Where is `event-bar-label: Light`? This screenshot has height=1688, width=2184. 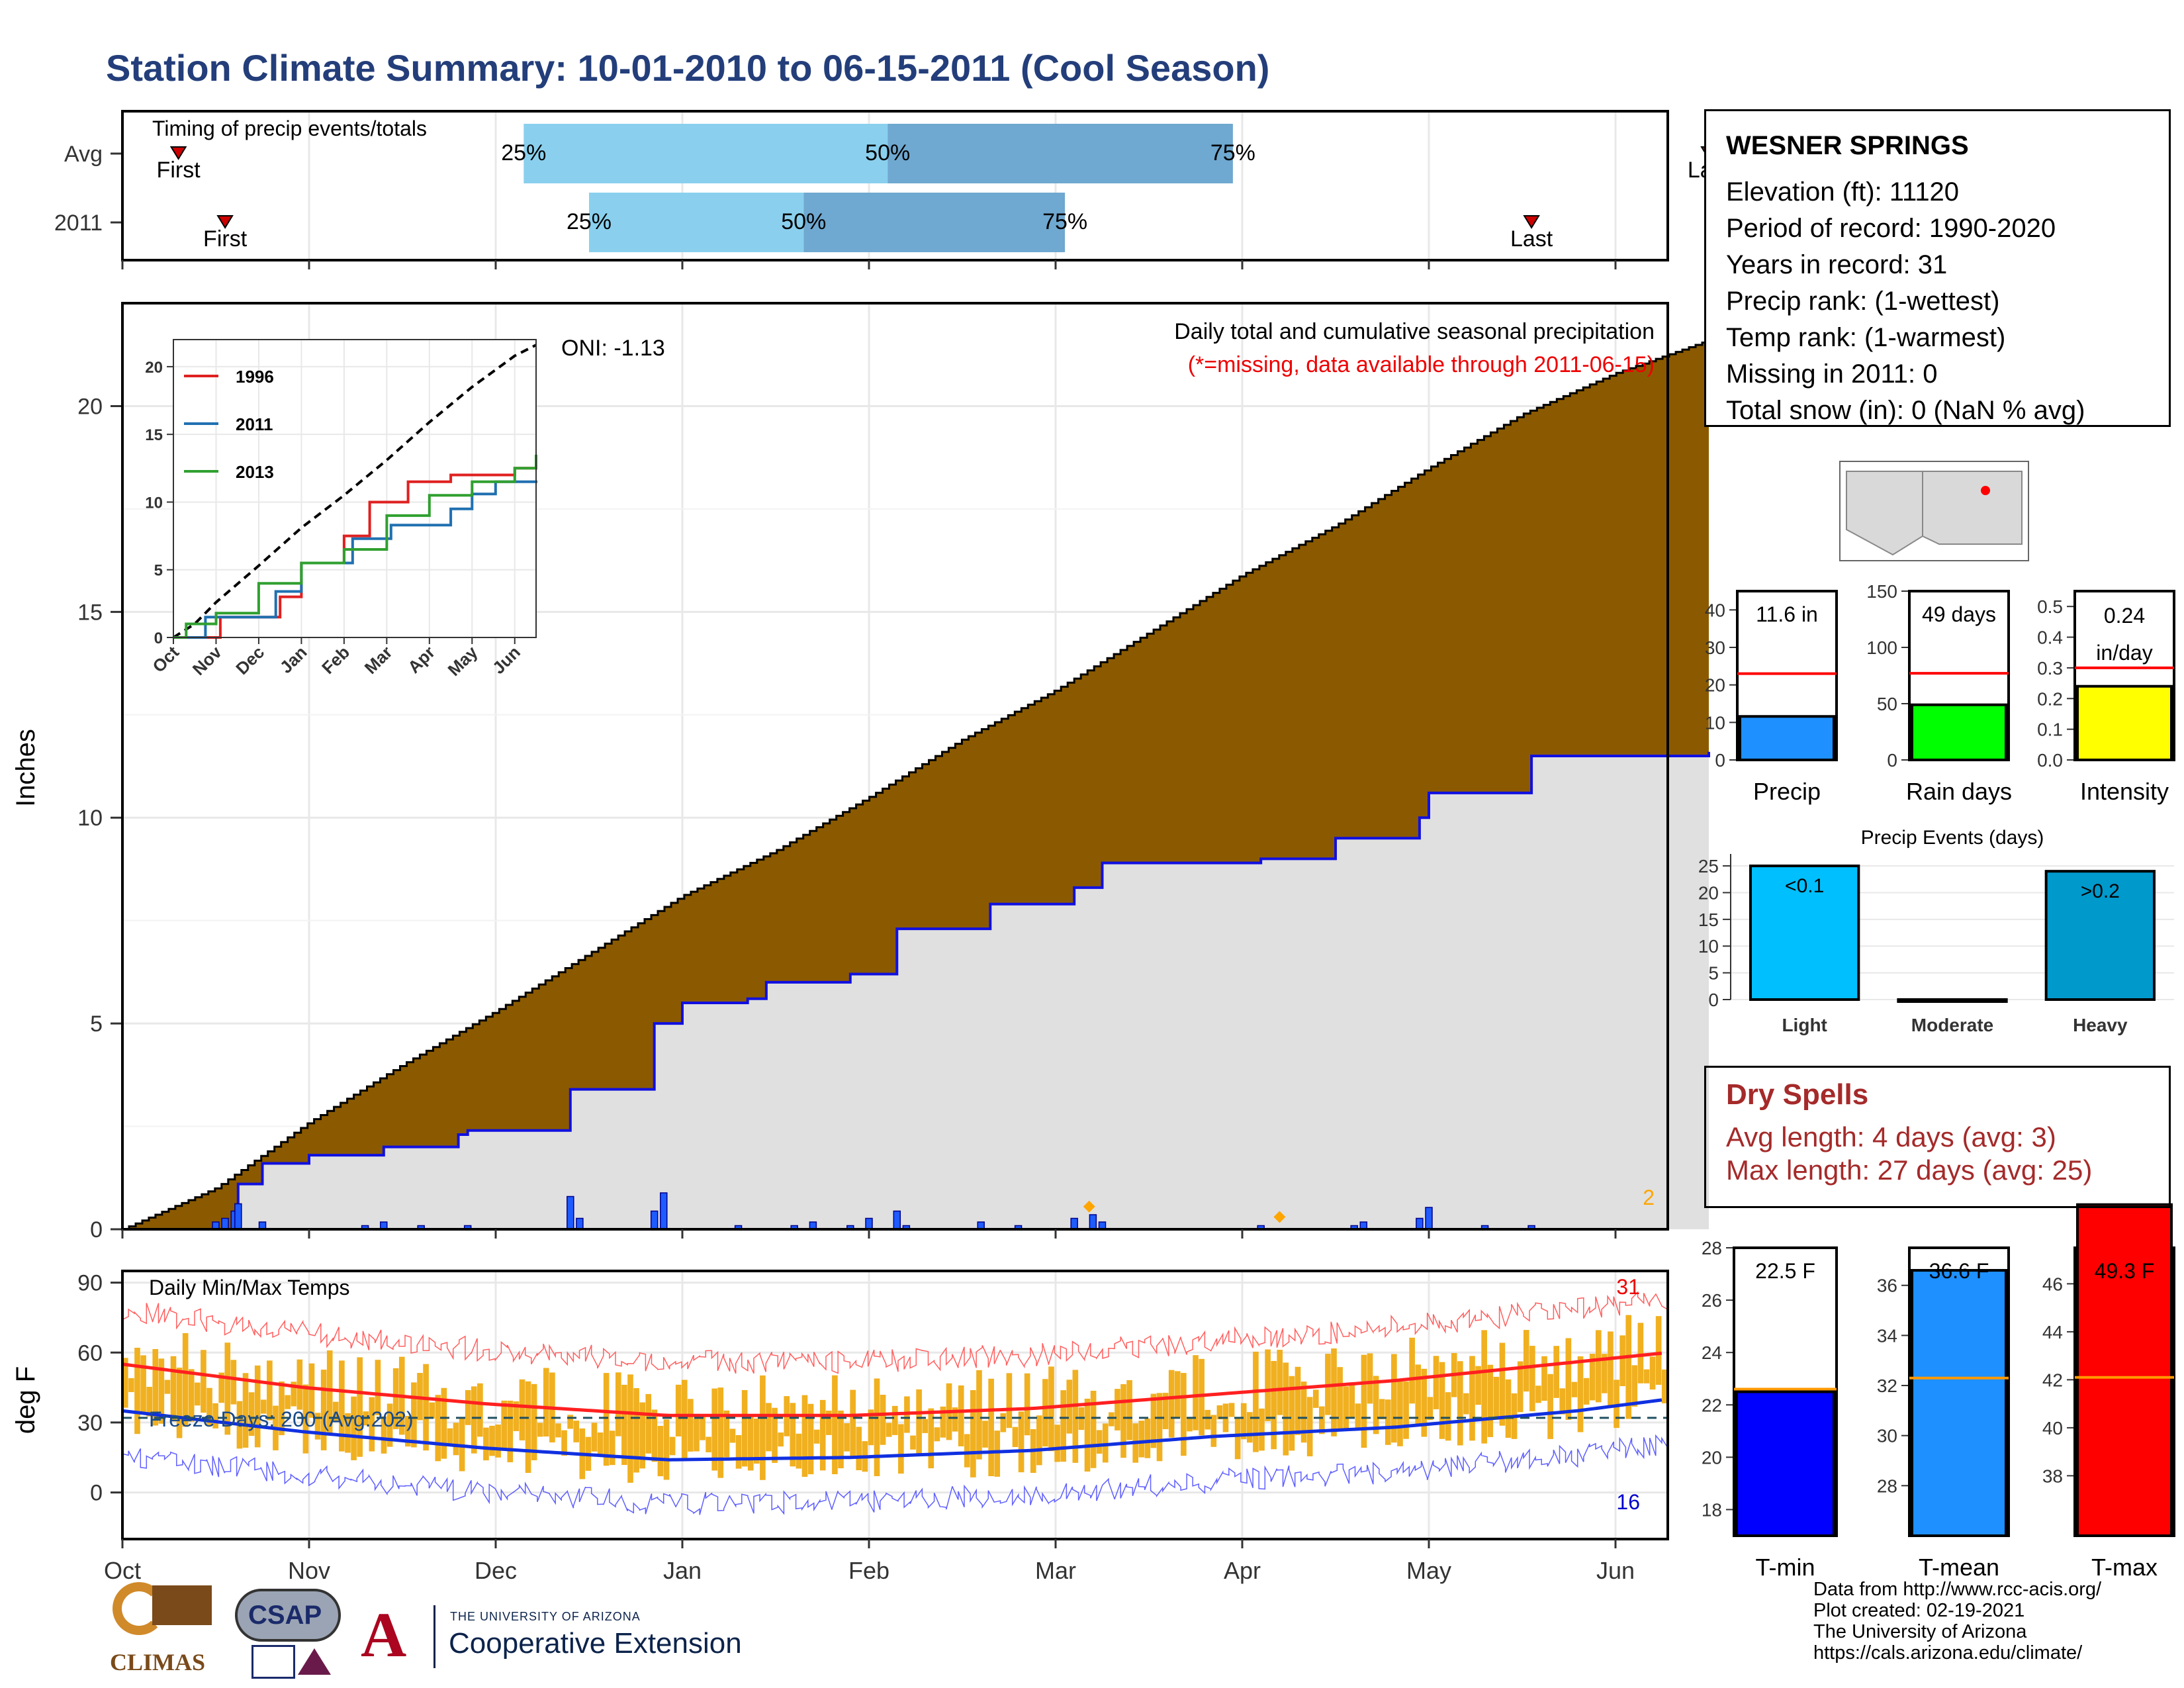
event-bar-label: Light is located at coordinates (1804, 1025).